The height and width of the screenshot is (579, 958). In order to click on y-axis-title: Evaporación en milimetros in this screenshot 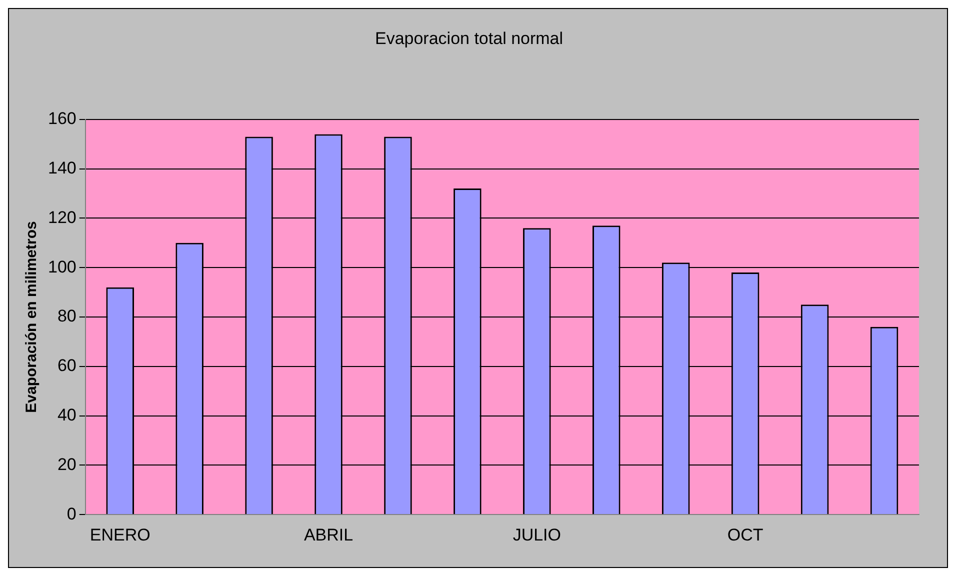, I will do `click(31, 317)`.